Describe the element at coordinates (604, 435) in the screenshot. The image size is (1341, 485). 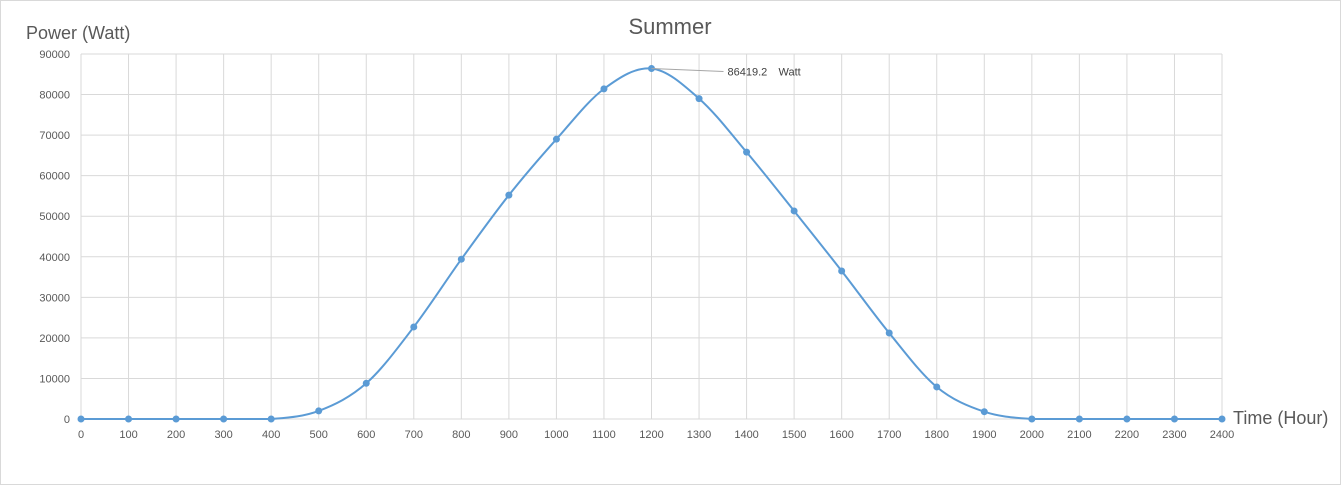
I see `x-tick-label: 1100` at that location.